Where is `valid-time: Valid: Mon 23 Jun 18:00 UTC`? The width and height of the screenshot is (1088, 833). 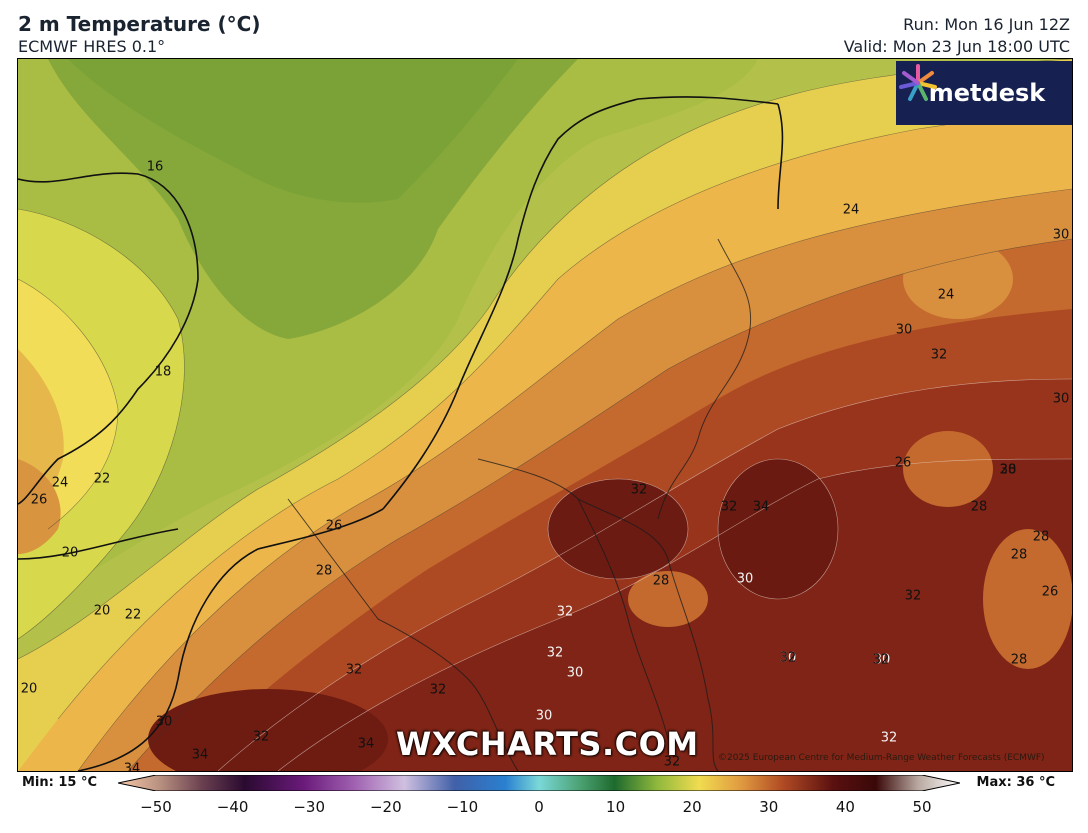
valid-time: Valid: Mon 23 Jun 18:00 UTC is located at coordinates (956, 46).